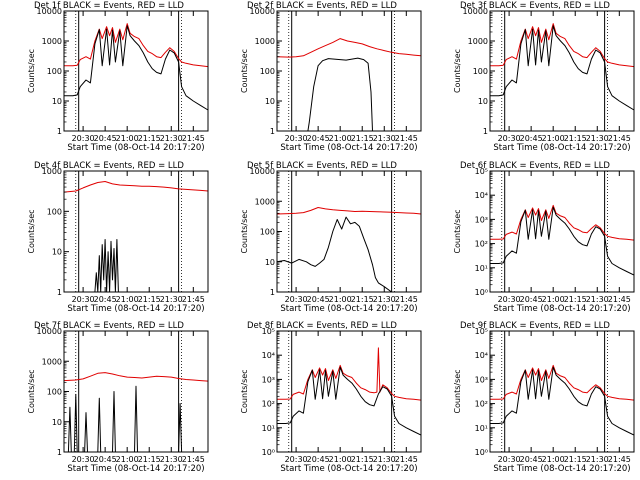  I want to click on chart-title: Det 1f BLACK = Events, RED = LLD, so click(109, 6).